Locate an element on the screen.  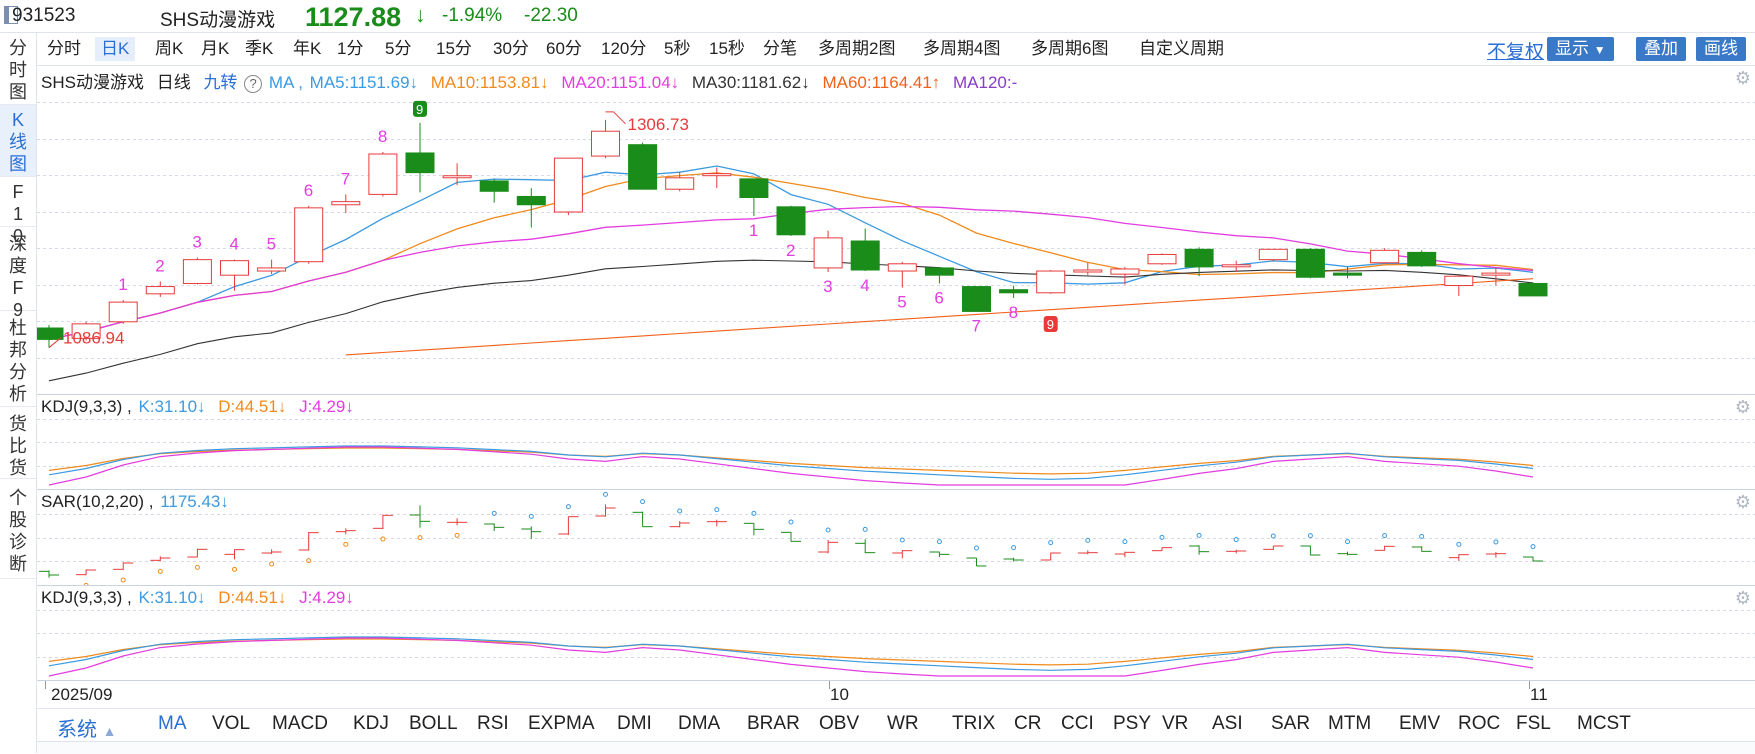
sar-panel: SAR(10,2,20) , 1175.43↓ ⚙ is located at coordinates (896, 538).